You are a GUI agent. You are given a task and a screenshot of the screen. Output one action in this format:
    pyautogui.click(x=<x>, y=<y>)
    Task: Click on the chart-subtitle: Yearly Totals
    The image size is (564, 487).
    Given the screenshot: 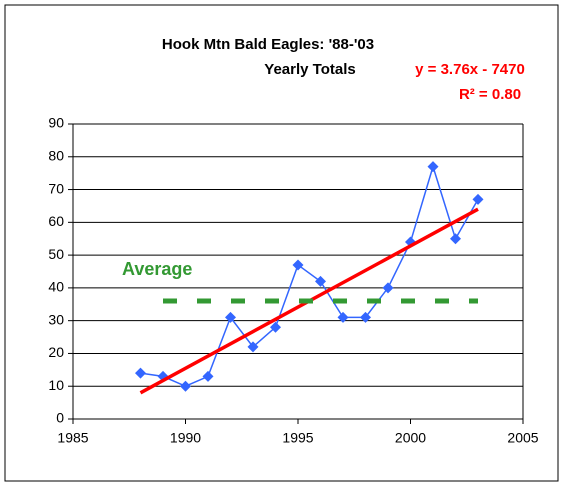 What is the action you would take?
    pyautogui.click(x=309, y=69)
    